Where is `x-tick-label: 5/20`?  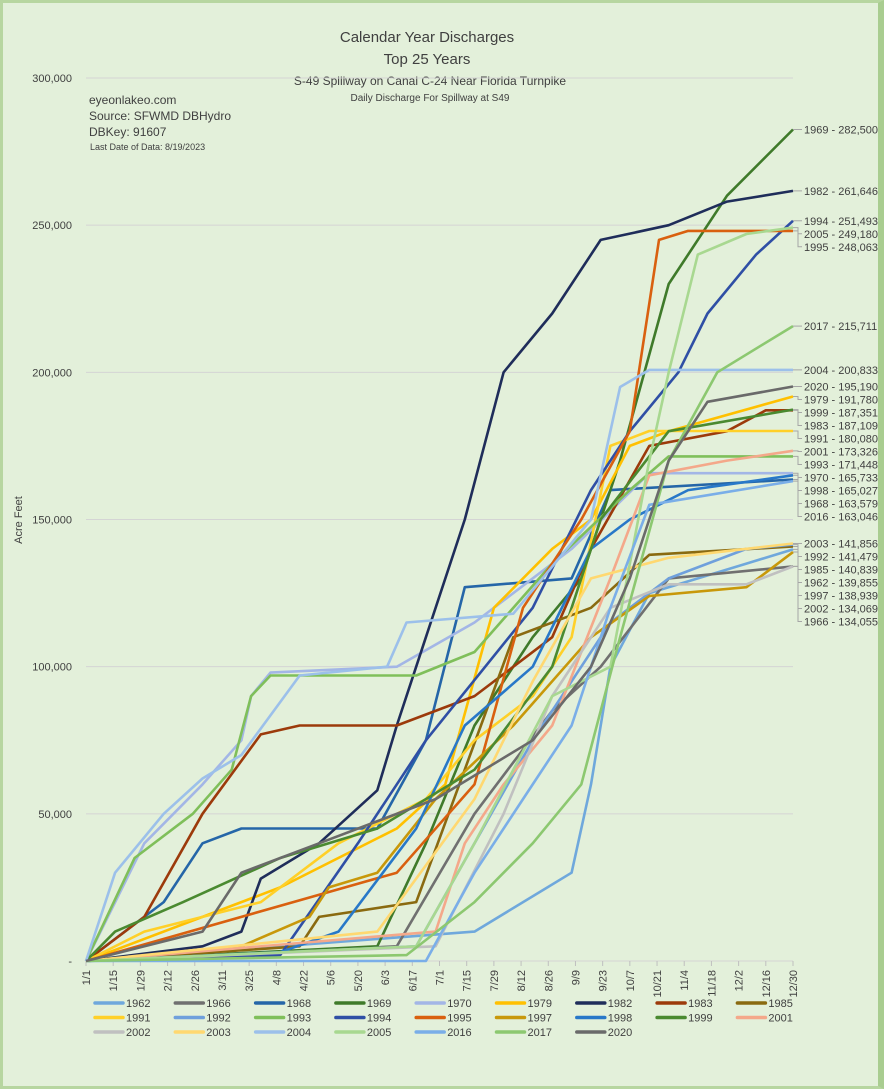 x-tick-label: 5/20 is located at coordinates (359, 980).